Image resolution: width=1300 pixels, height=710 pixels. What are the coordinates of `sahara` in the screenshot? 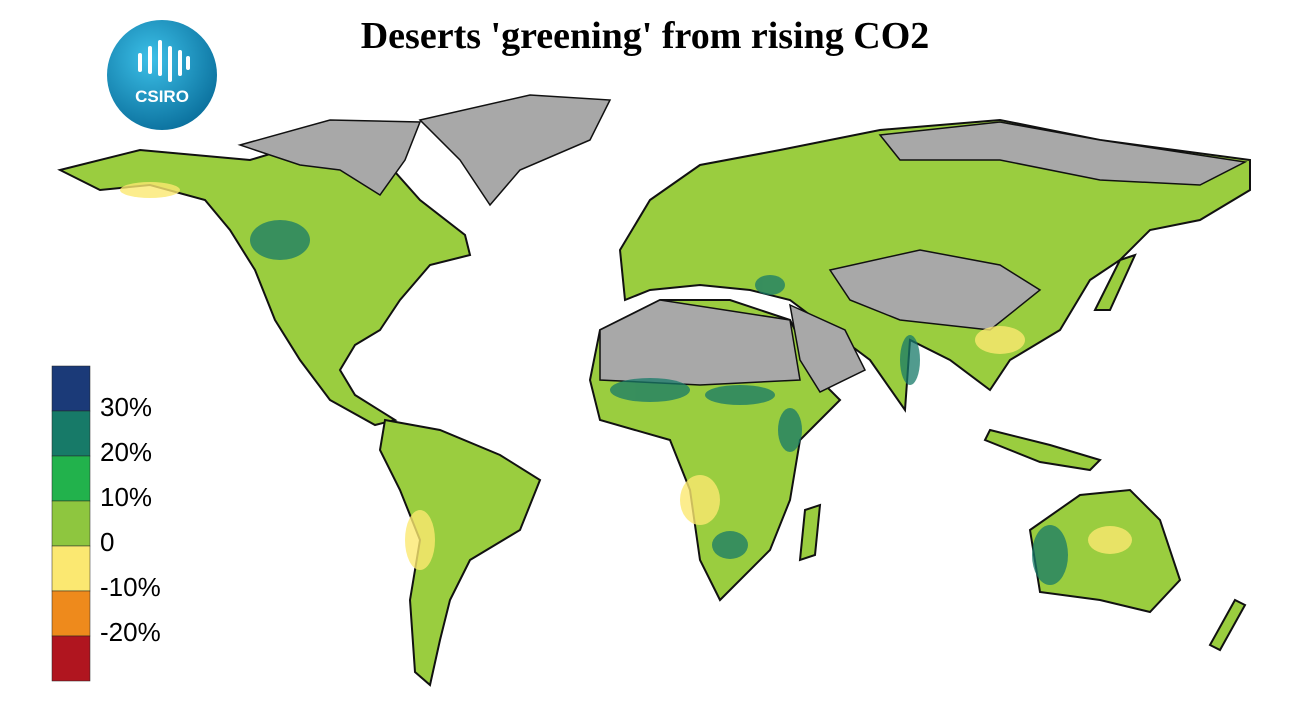 It's located at (700, 342).